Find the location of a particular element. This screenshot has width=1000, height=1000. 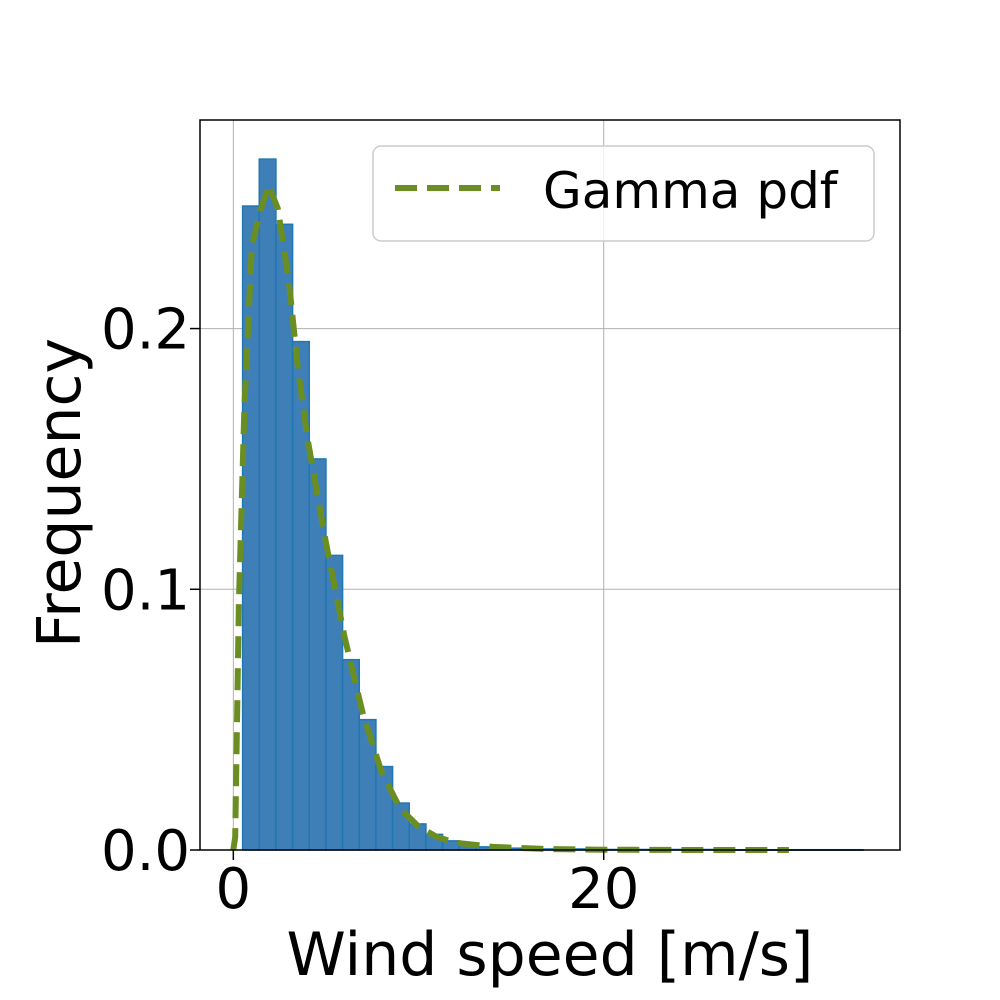

y-tick-label: 0.0 is located at coordinates (145, 851).